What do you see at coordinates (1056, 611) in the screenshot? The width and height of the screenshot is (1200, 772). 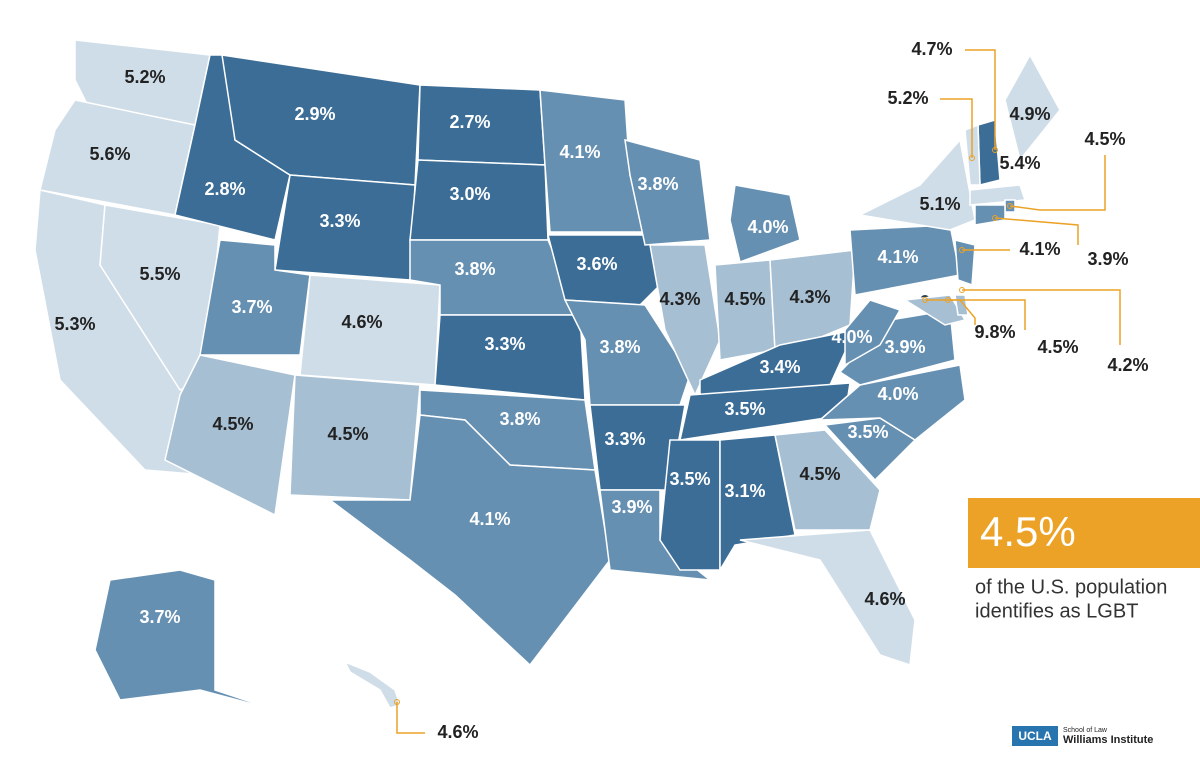 I see `summary-text: identifies as LGBT` at bounding box center [1056, 611].